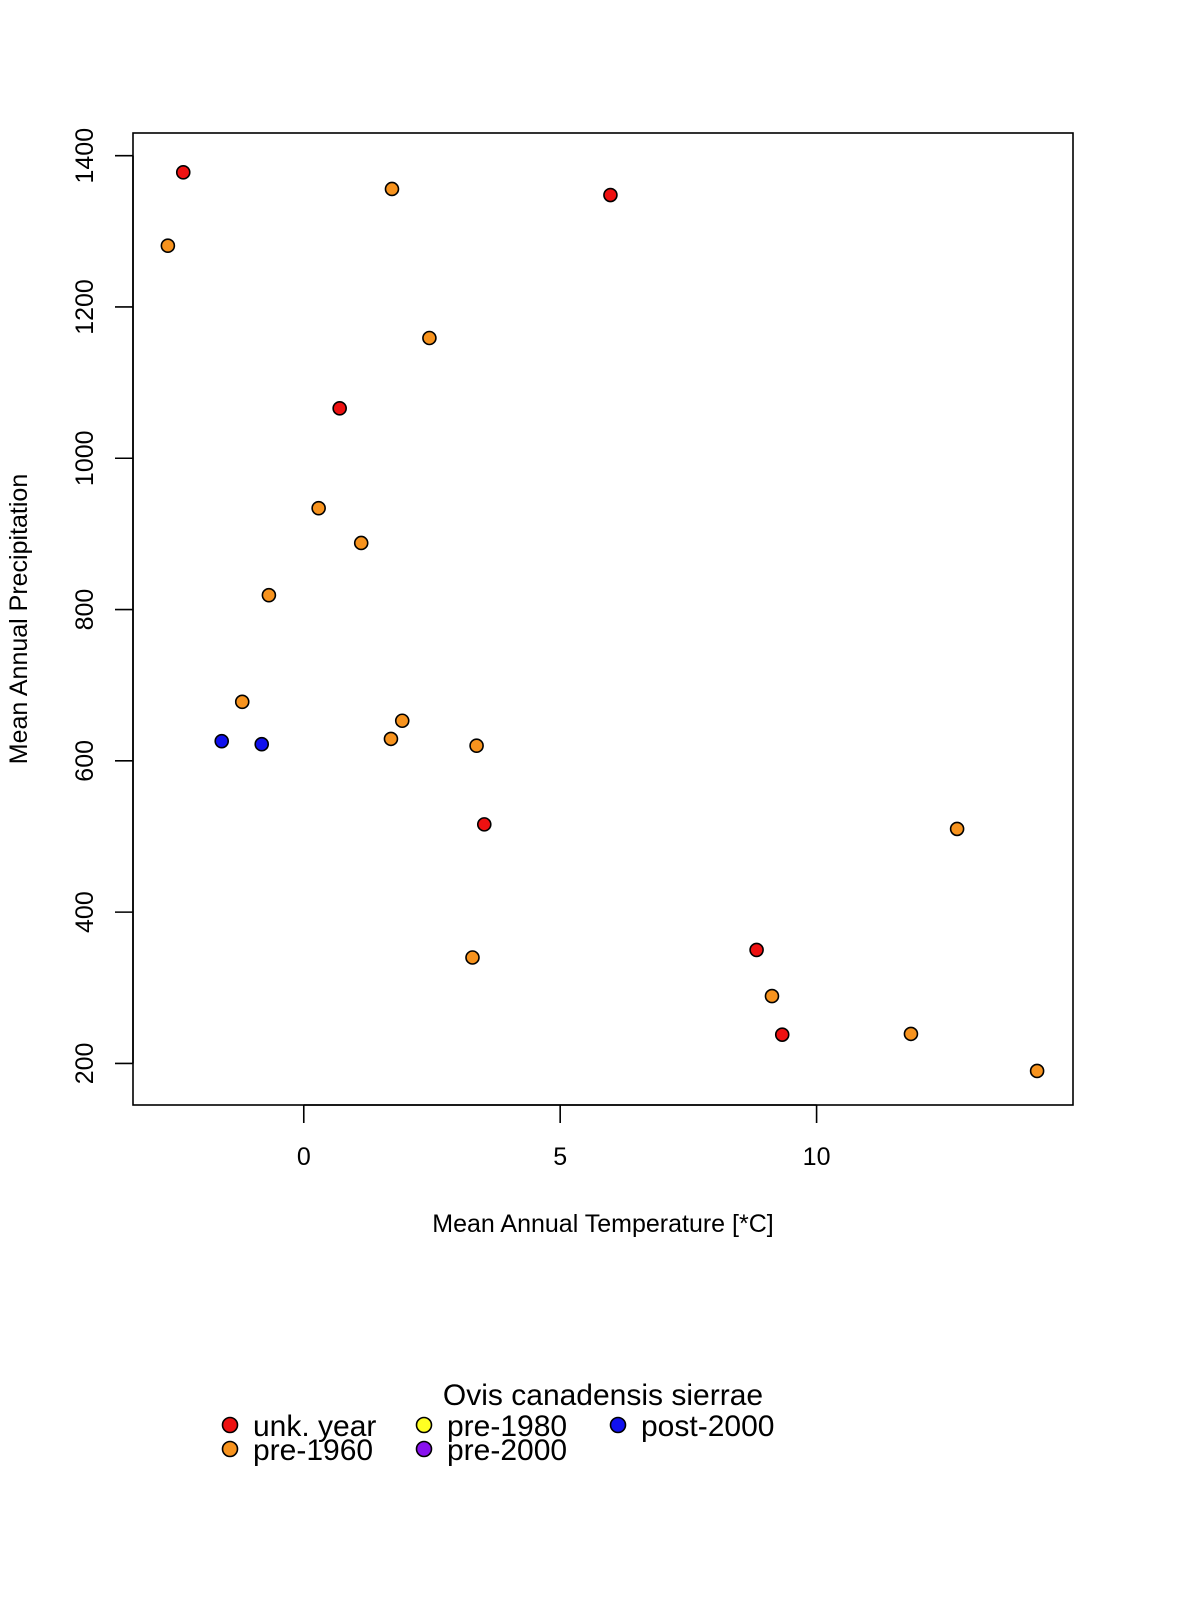  Describe the element at coordinates (507, 1450) in the screenshot. I see `legend-label: pre-2000` at that location.